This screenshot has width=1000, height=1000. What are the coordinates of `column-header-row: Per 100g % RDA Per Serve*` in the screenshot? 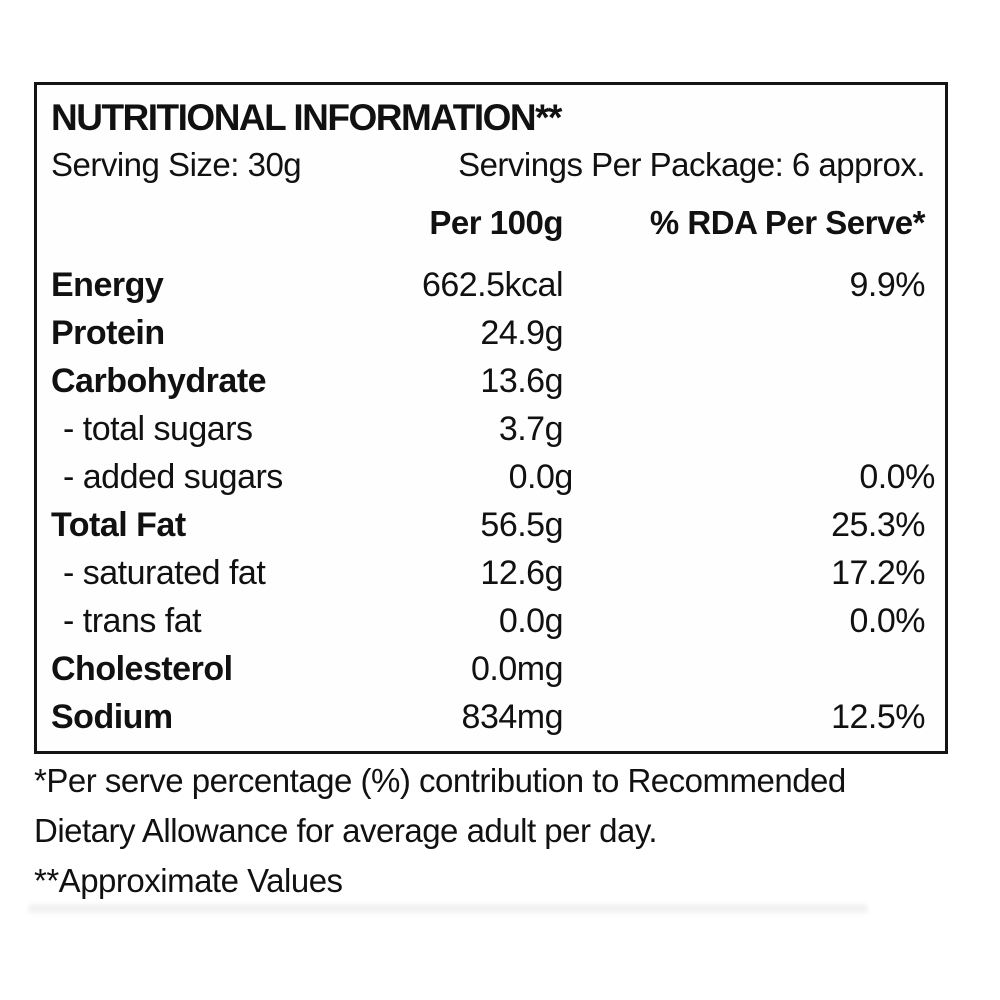 It's located at (488, 223).